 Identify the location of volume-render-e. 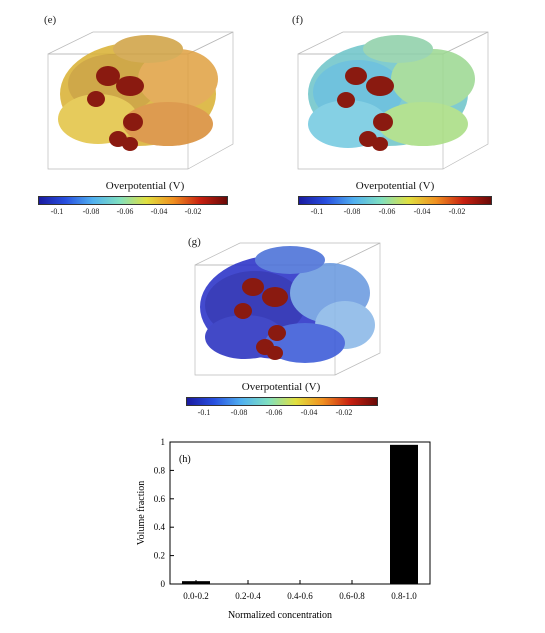
(140, 100).